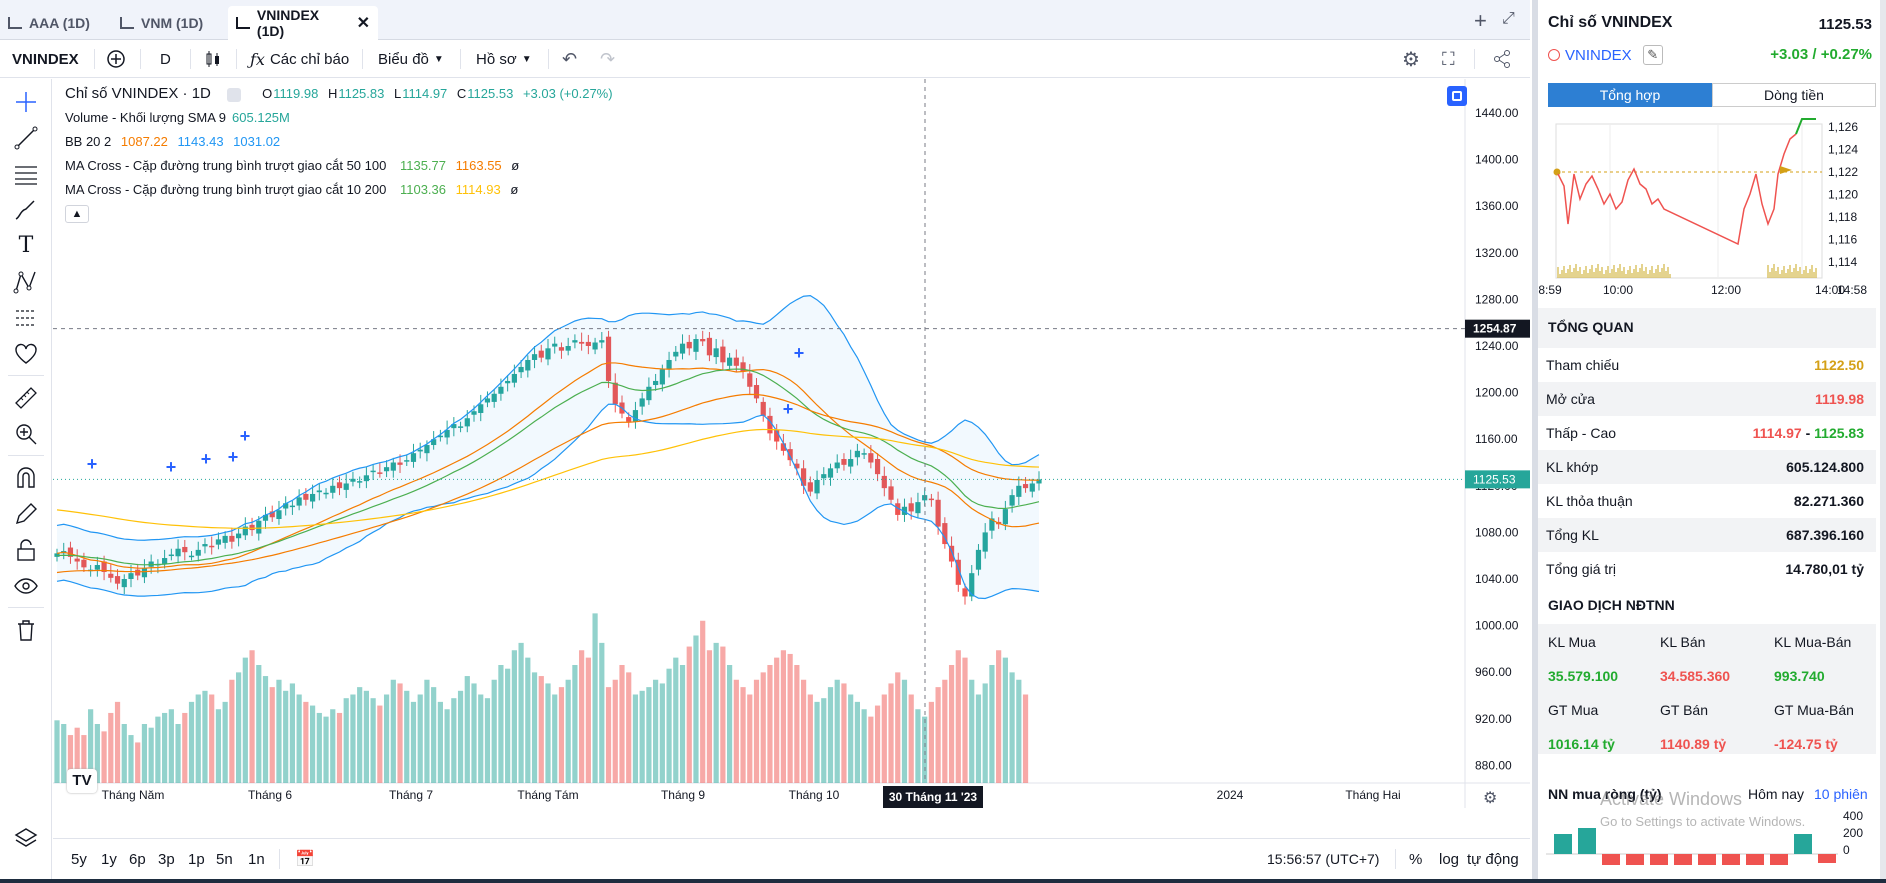 This screenshot has width=1886, height=883. What do you see at coordinates (26, 354) in the screenshot?
I see `heart-icon` at bounding box center [26, 354].